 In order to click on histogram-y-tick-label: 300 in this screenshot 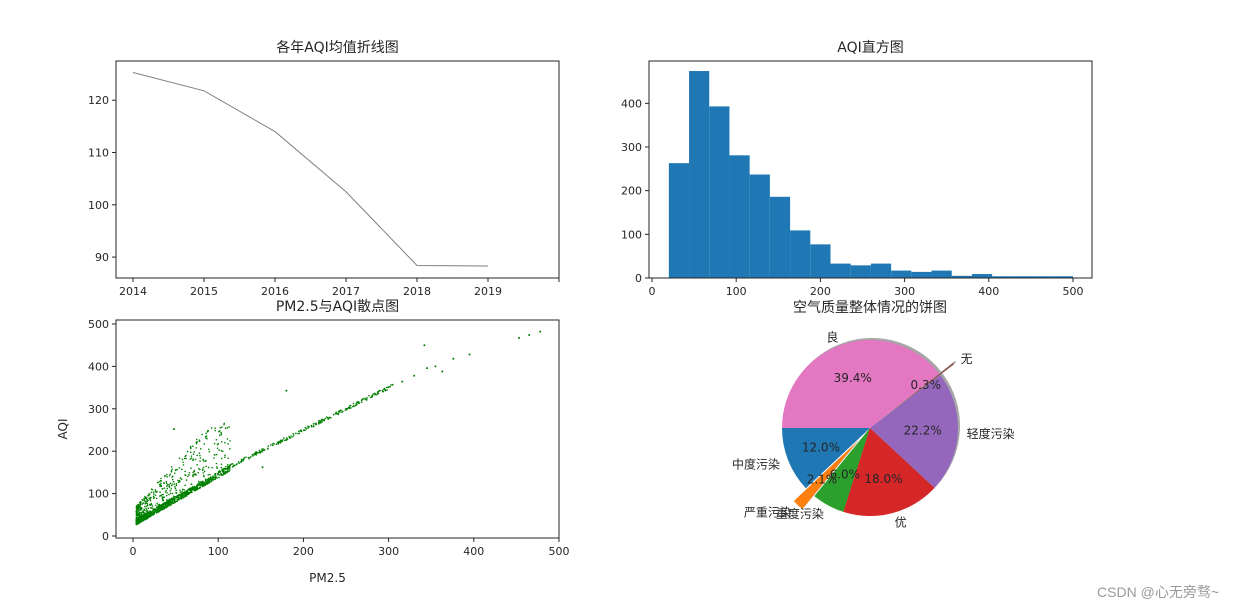, I will do `click(631, 147)`.